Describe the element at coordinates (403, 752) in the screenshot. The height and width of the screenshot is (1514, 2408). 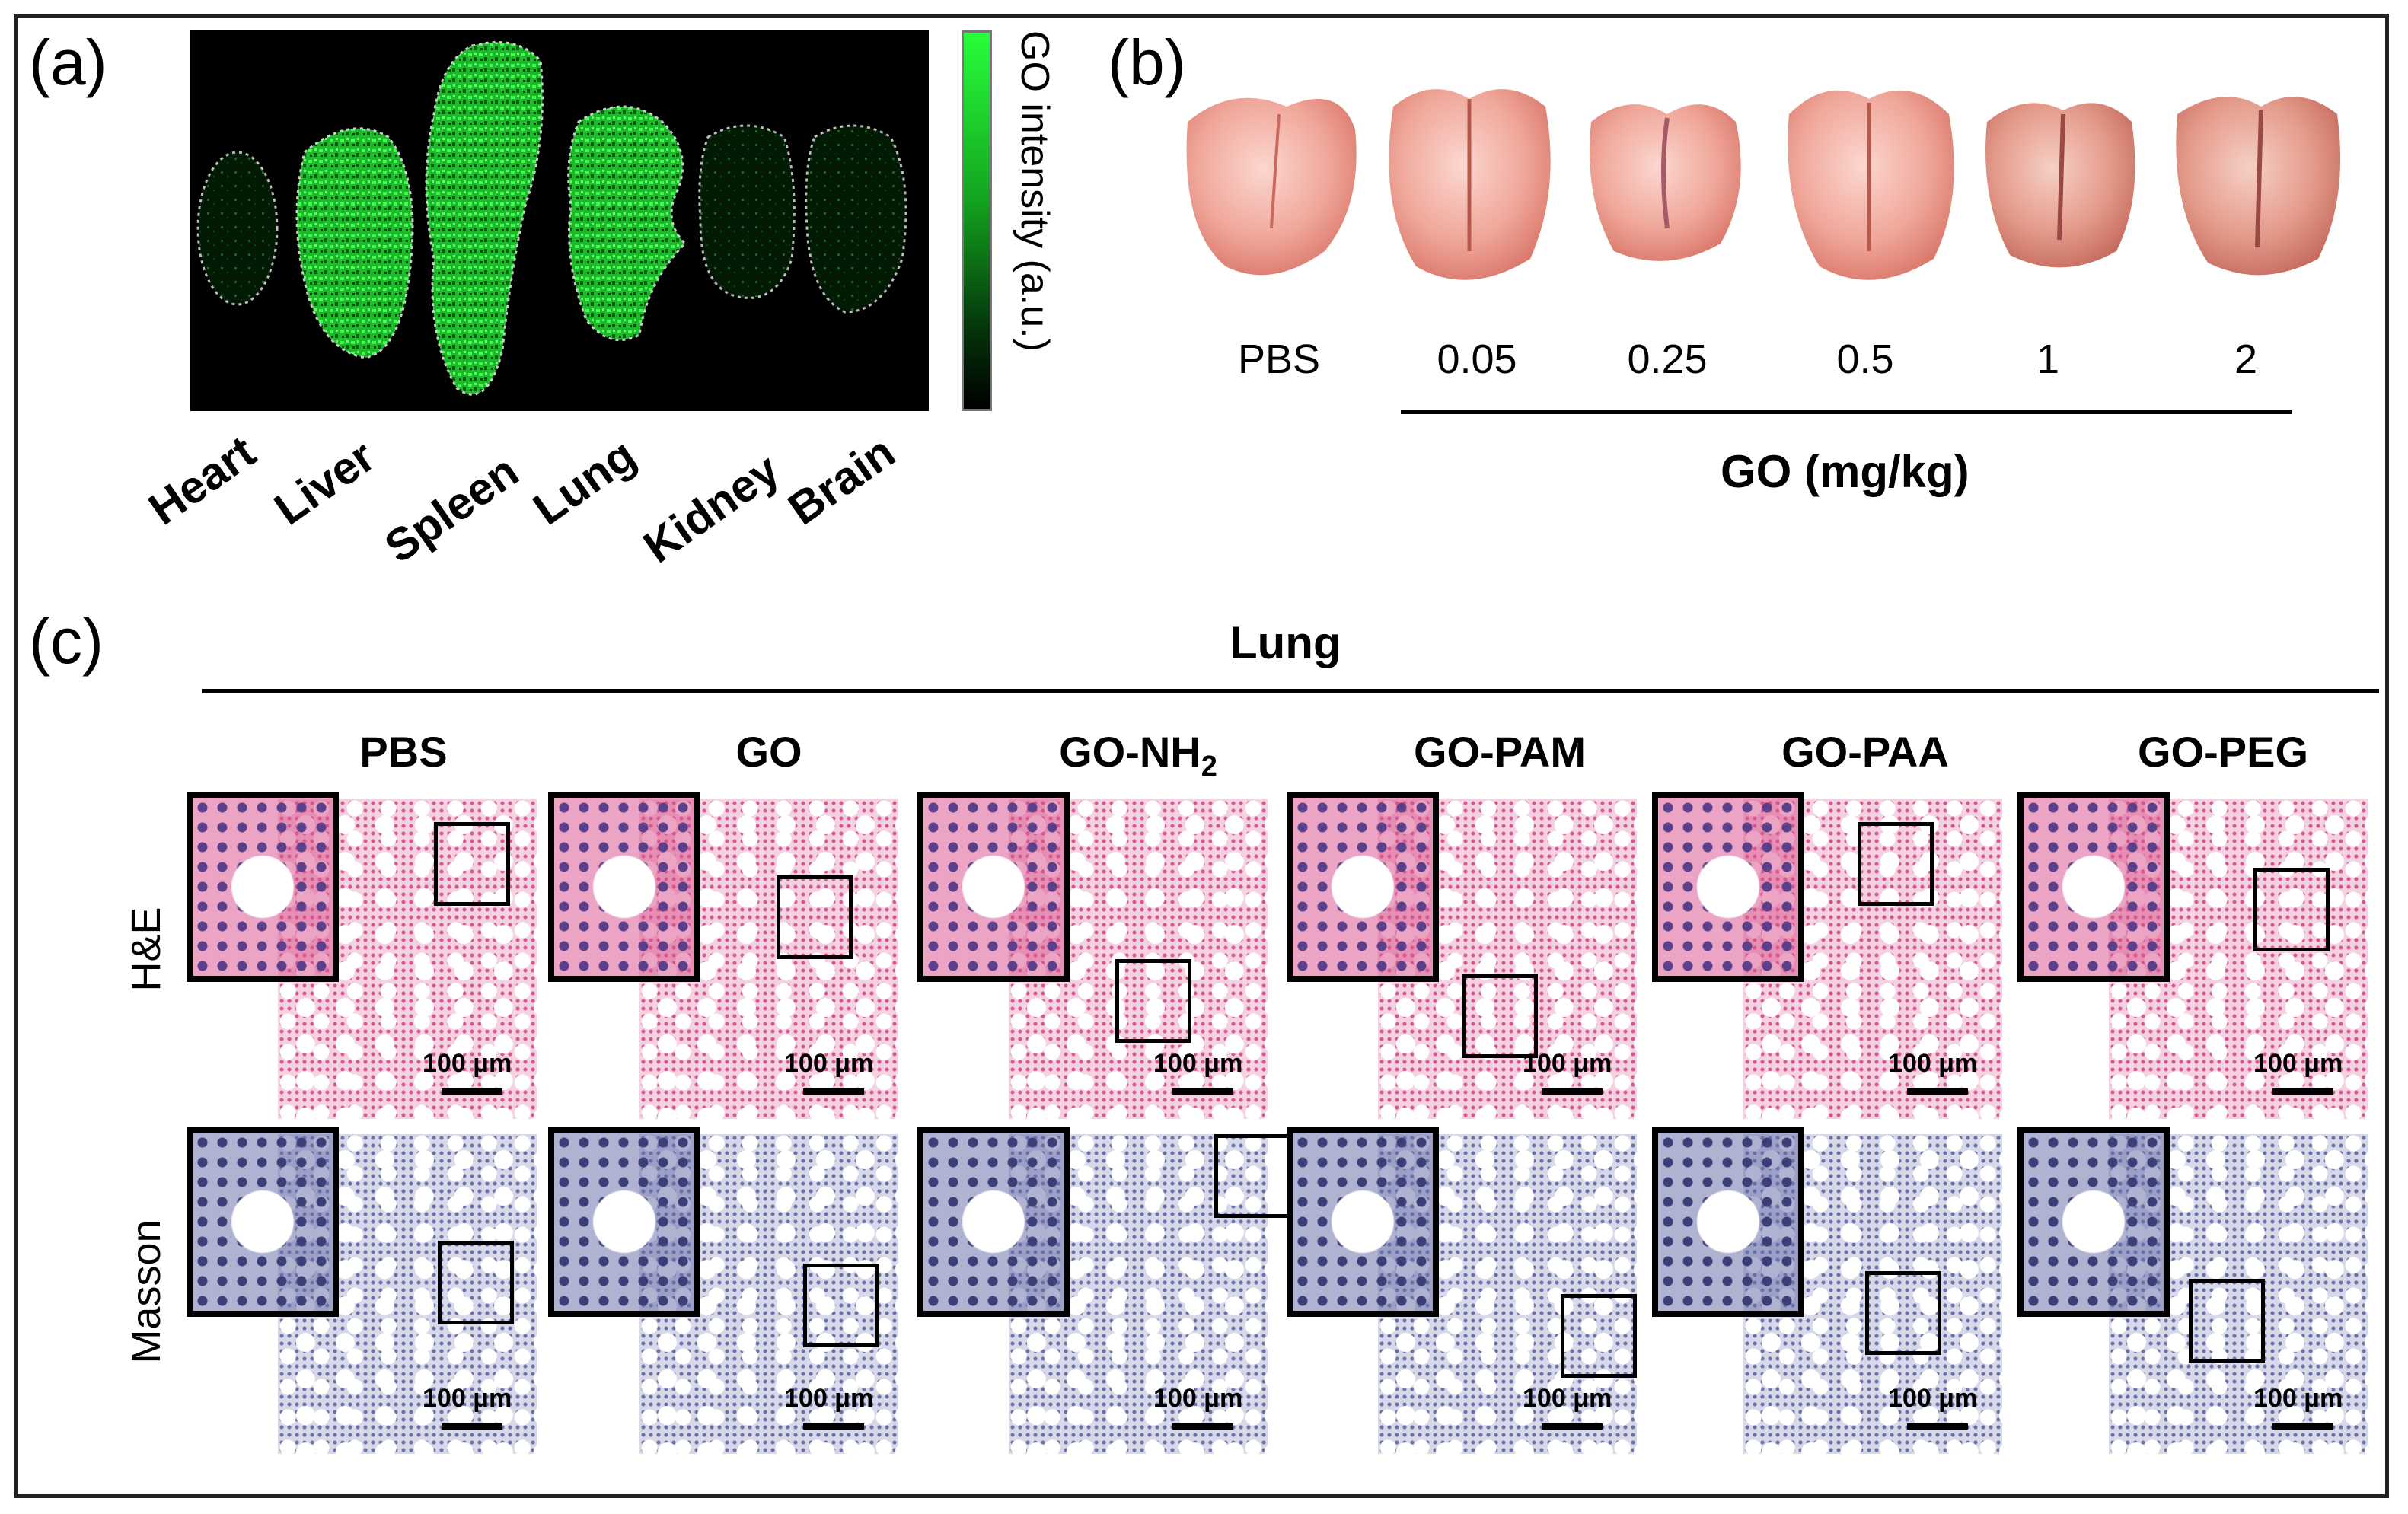
I see `group-title-pbs: PBS` at that location.